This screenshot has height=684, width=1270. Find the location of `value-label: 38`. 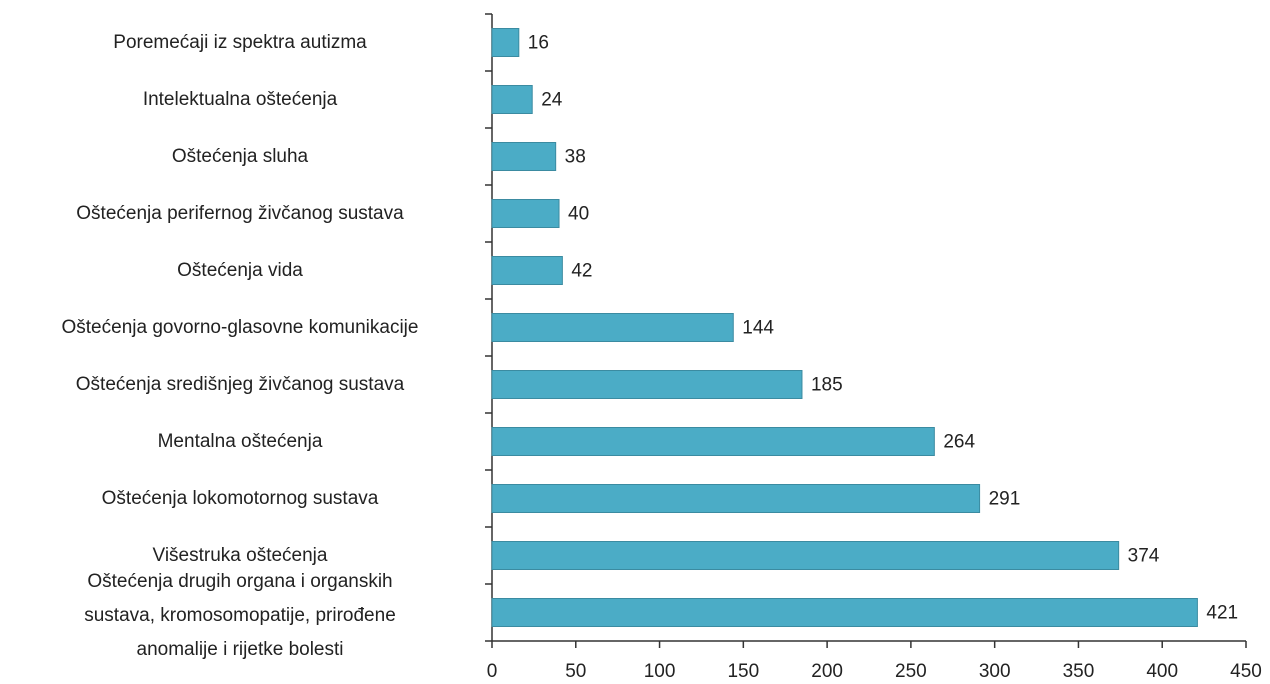

value-label: 38 is located at coordinates (575, 157).